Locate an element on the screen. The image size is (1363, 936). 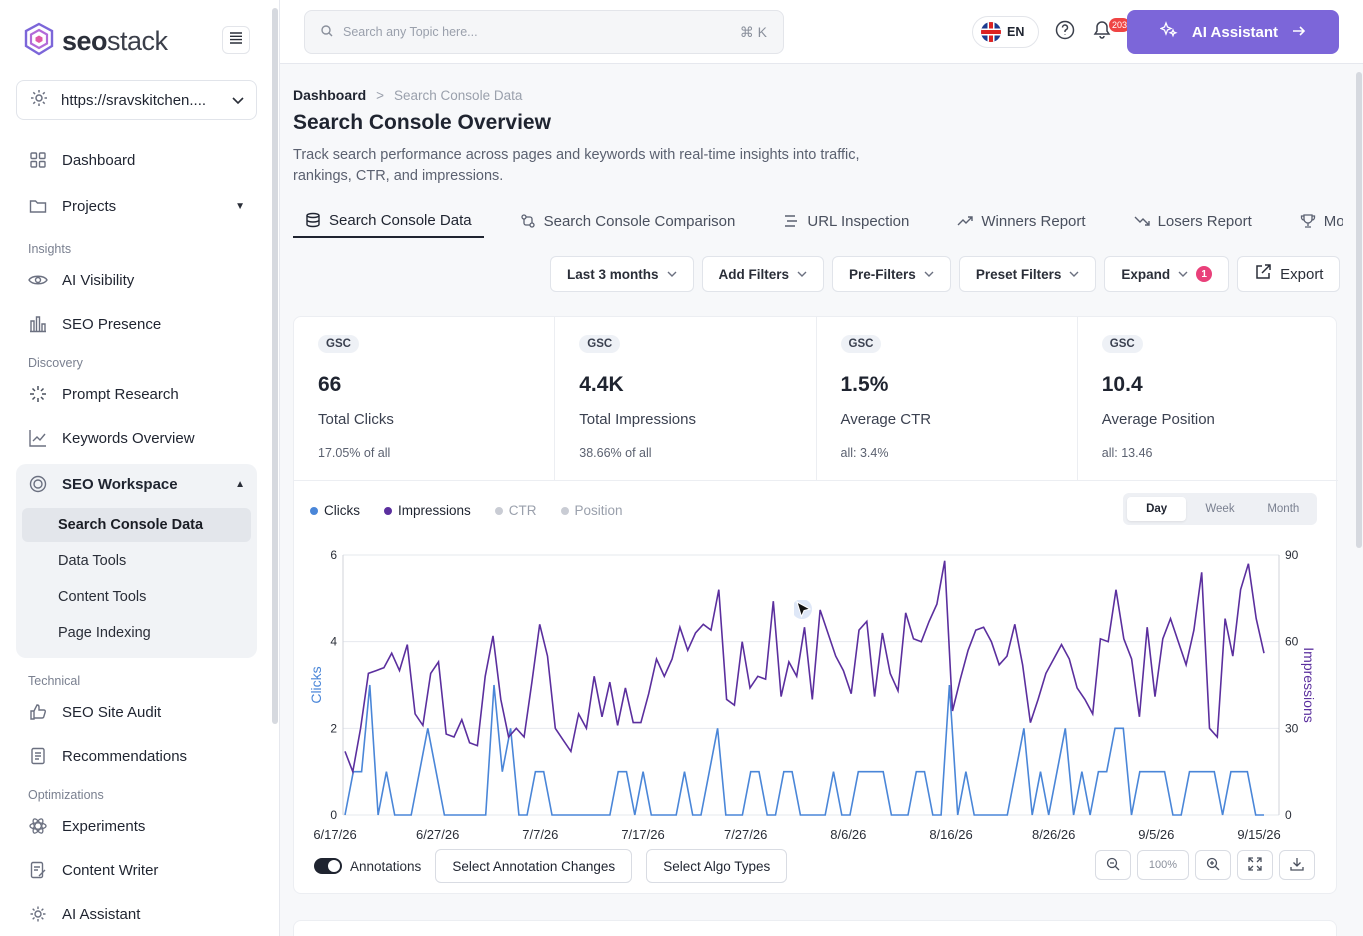
tab-losers-report: Losers Report is located at coordinates (1193, 221).